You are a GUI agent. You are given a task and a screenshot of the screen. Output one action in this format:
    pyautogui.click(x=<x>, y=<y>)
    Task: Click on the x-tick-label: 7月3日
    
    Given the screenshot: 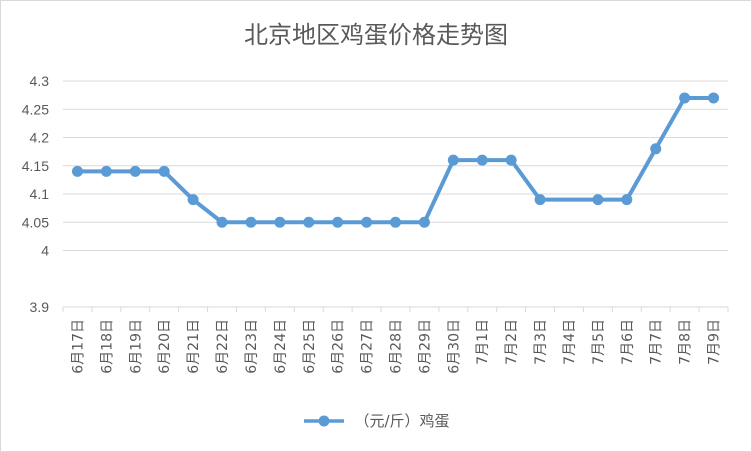 What is the action you would take?
    pyautogui.click(x=541, y=342)
    